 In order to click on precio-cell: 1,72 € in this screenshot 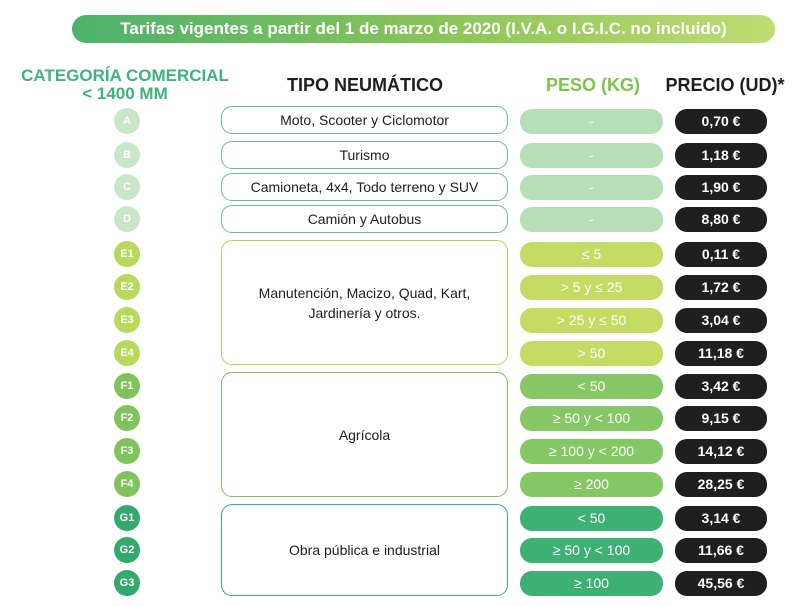, I will do `click(721, 287)`.